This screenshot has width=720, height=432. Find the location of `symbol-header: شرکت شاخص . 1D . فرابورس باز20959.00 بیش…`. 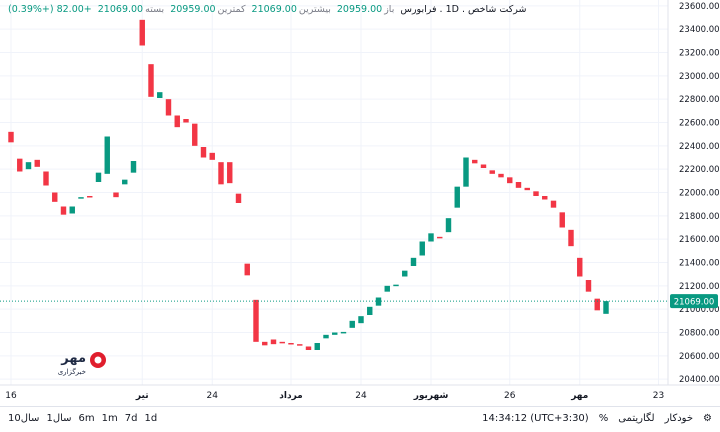

symbol-header: شرکت شاخص . 1D . فرابورس باز20959.00 بیش… is located at coordinates (267, 9).